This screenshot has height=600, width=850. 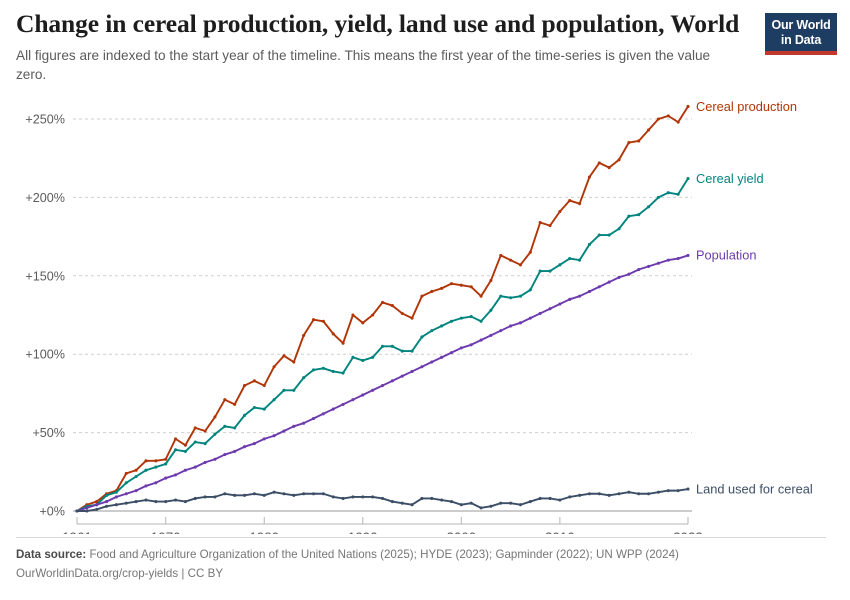 I want to click on series-label-2: Population, so click(x=726, y=255).